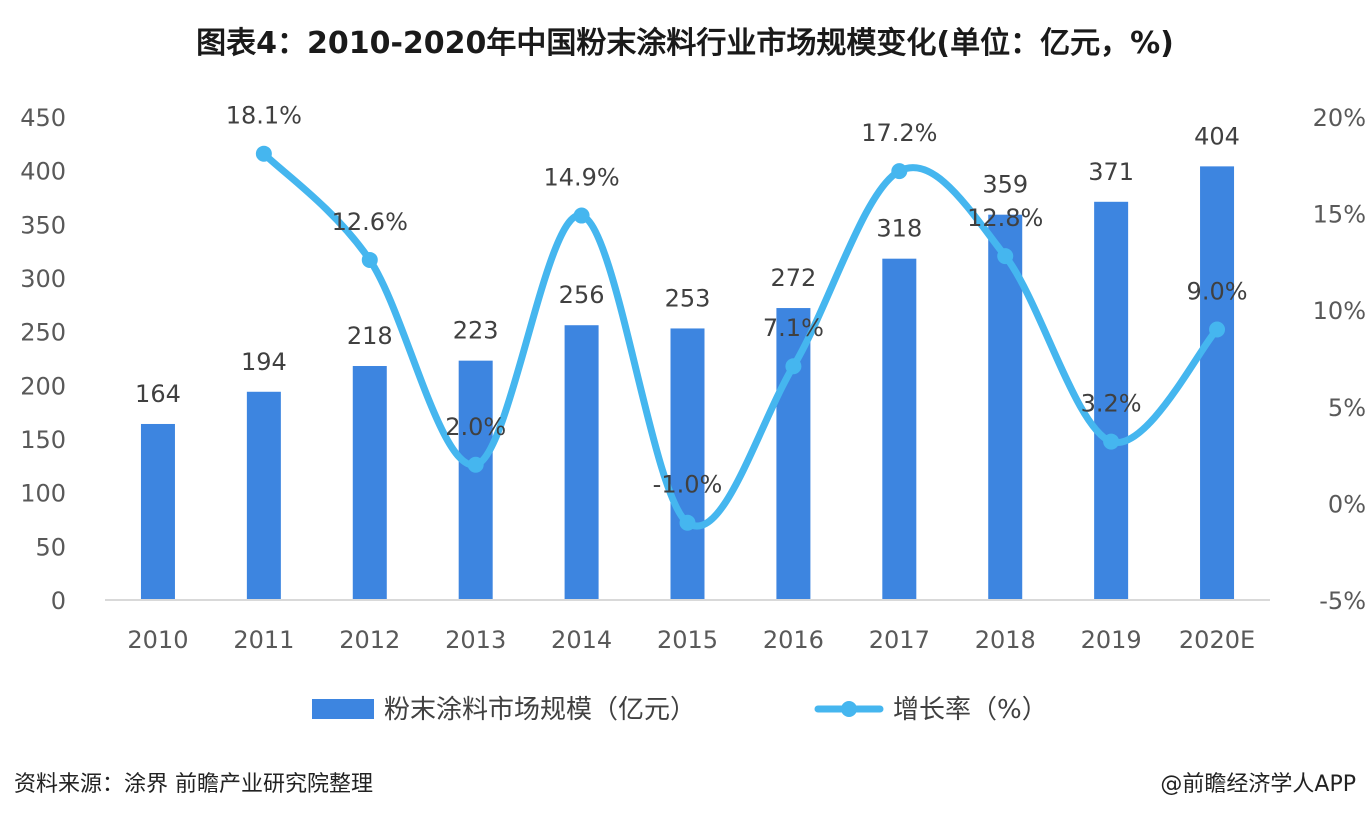  Describe the element at coordinates (1339, 215) in the screenshot. I see `y-right-tick-label: 15%` at that location.